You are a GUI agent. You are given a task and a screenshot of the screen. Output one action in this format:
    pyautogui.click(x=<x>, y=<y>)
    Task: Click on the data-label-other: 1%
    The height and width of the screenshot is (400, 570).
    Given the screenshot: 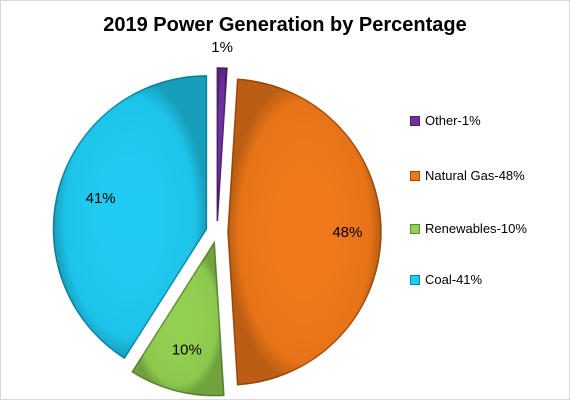 What is the action you would take?
    pyautogui.click(x=222, y=47)
    